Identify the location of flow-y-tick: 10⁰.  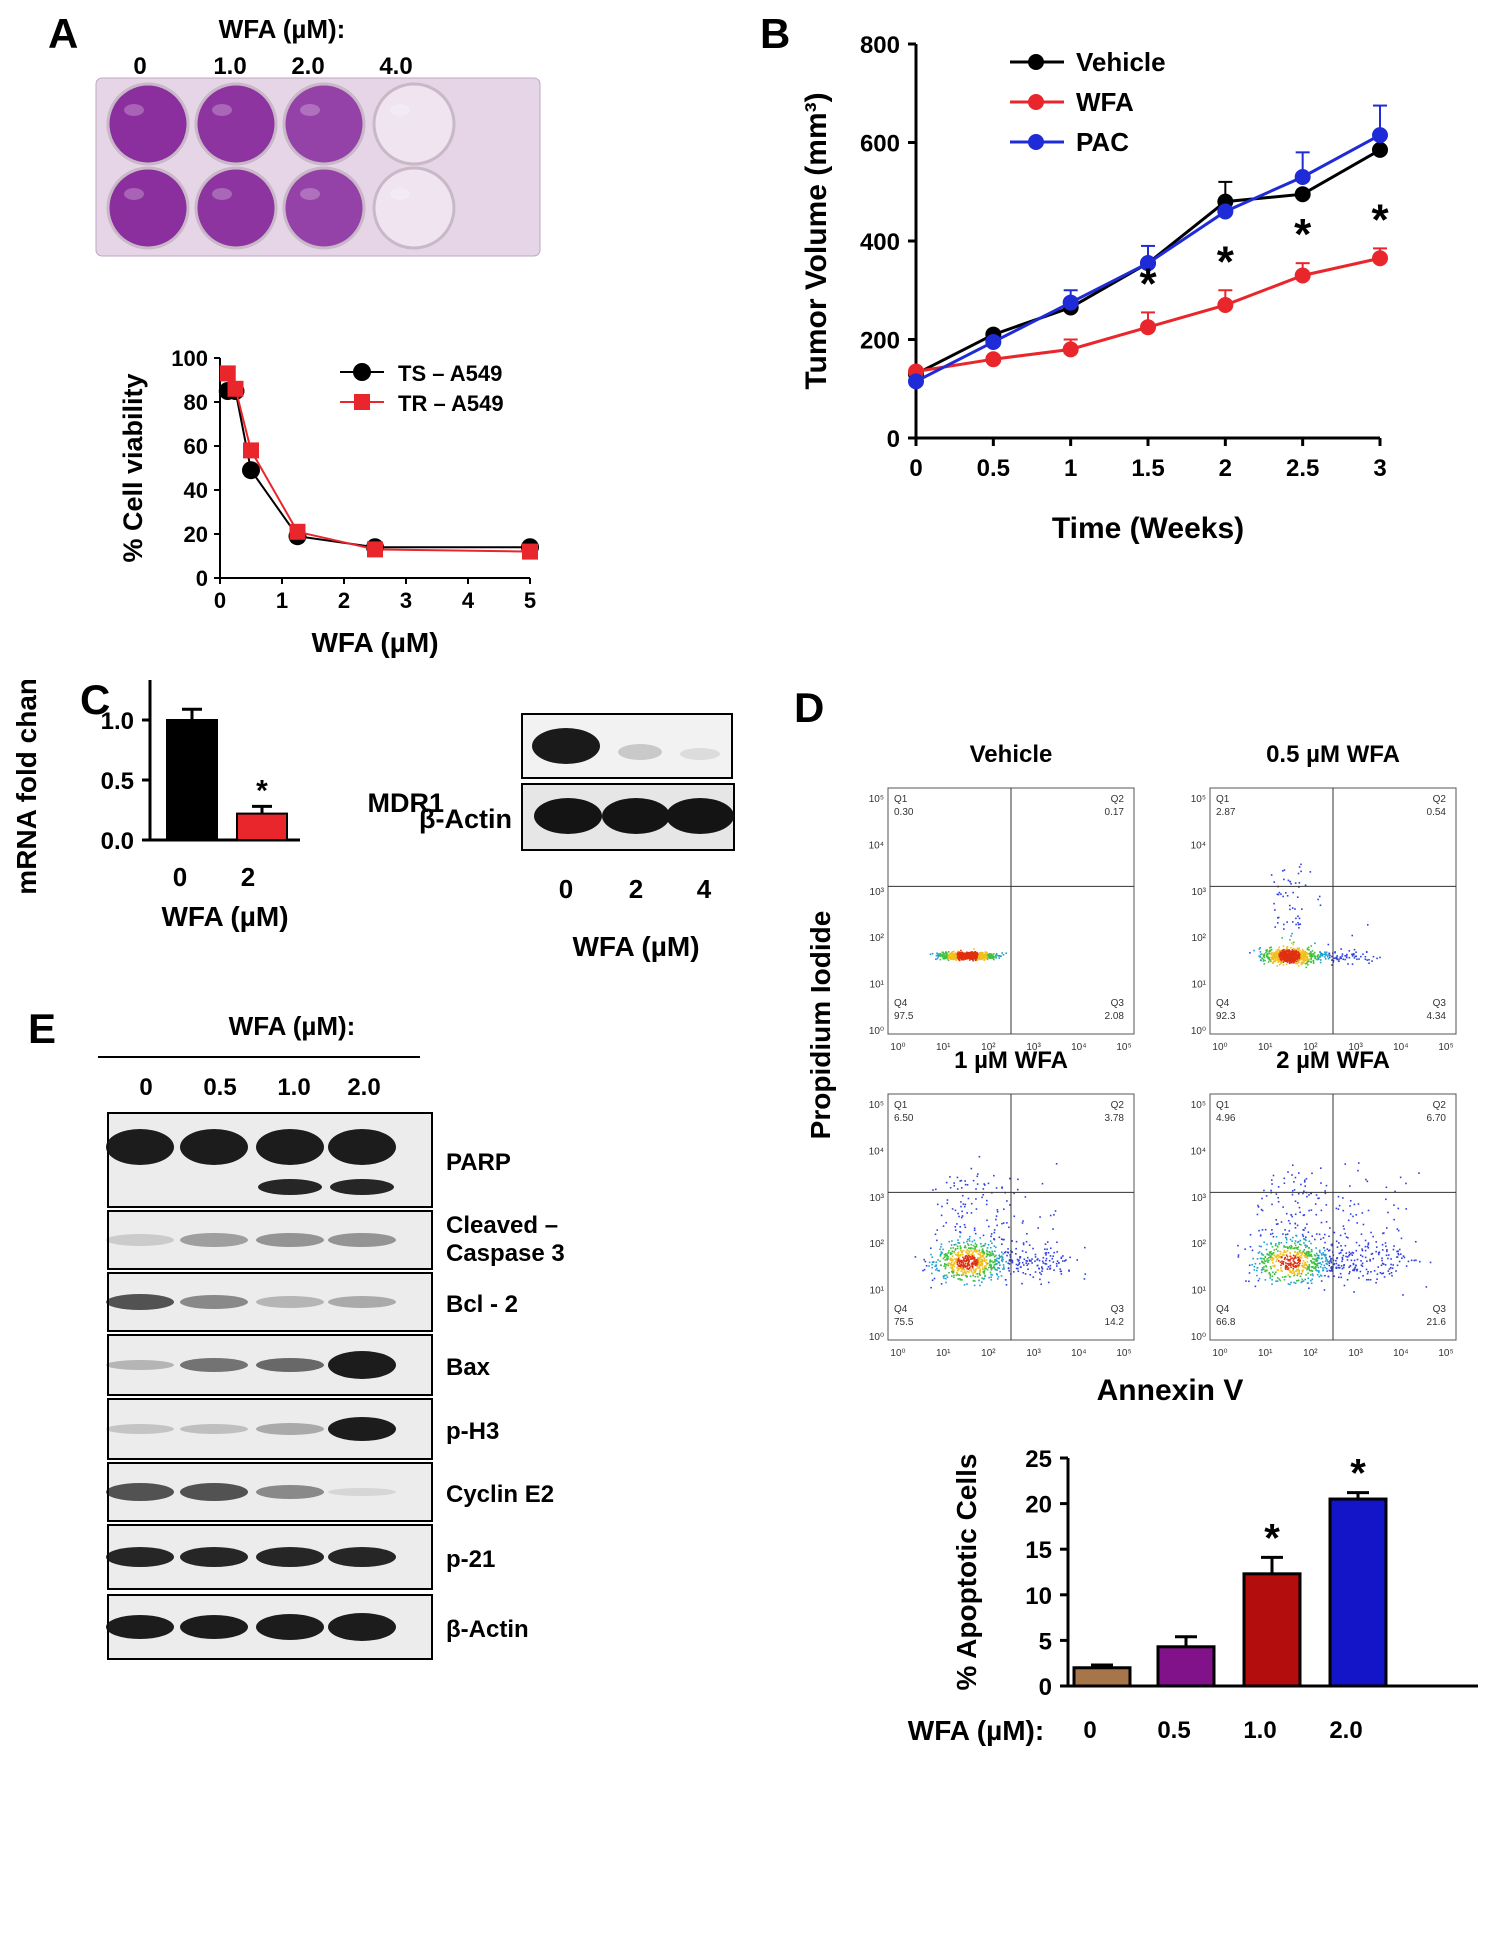
(876, 1337).